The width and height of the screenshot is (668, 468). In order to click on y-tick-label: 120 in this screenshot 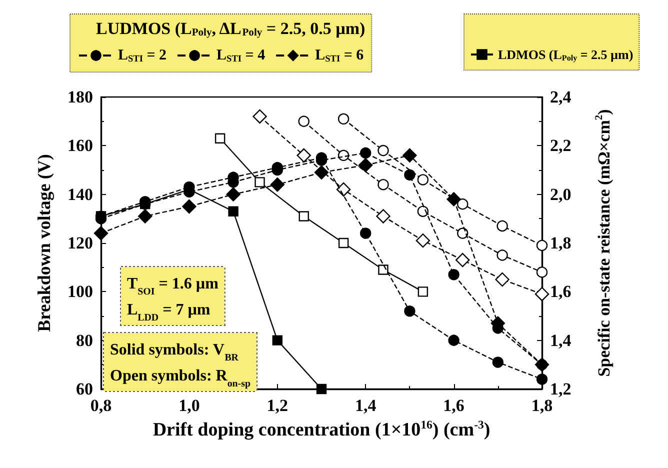, I will do `click(80, 243)`.